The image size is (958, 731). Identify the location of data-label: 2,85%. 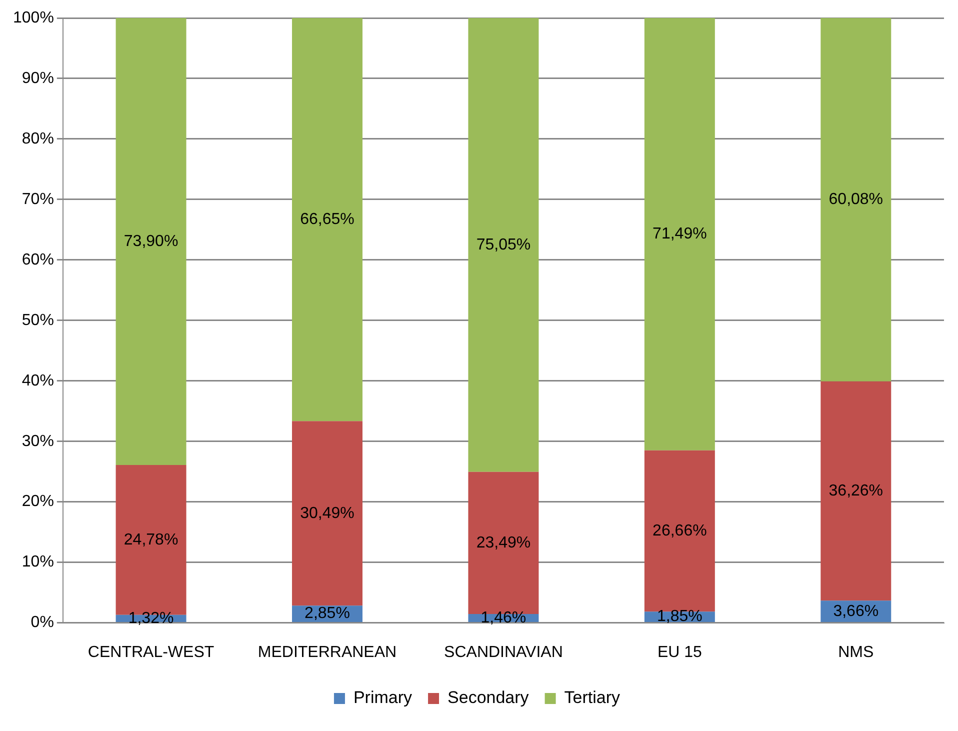
(327, 613).